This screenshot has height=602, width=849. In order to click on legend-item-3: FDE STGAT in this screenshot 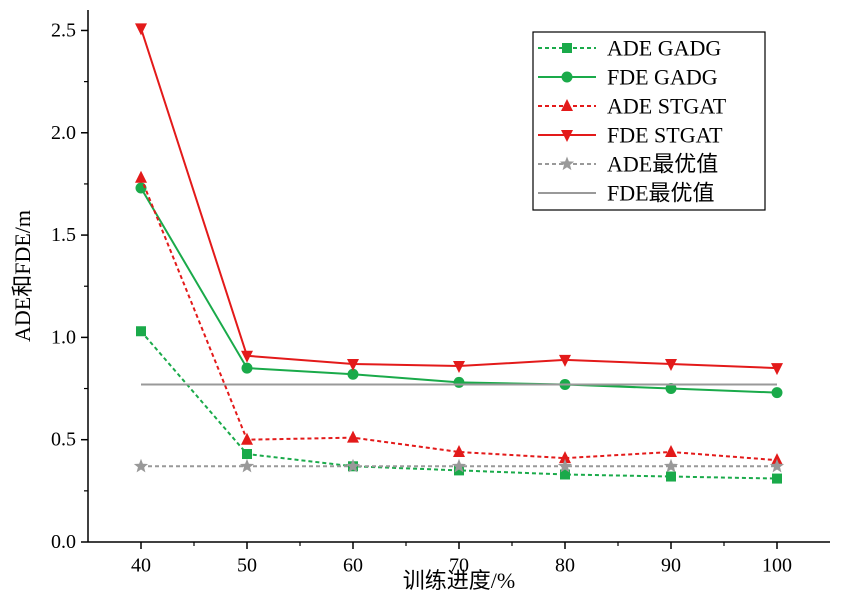, I will do `click(630, 135)`.